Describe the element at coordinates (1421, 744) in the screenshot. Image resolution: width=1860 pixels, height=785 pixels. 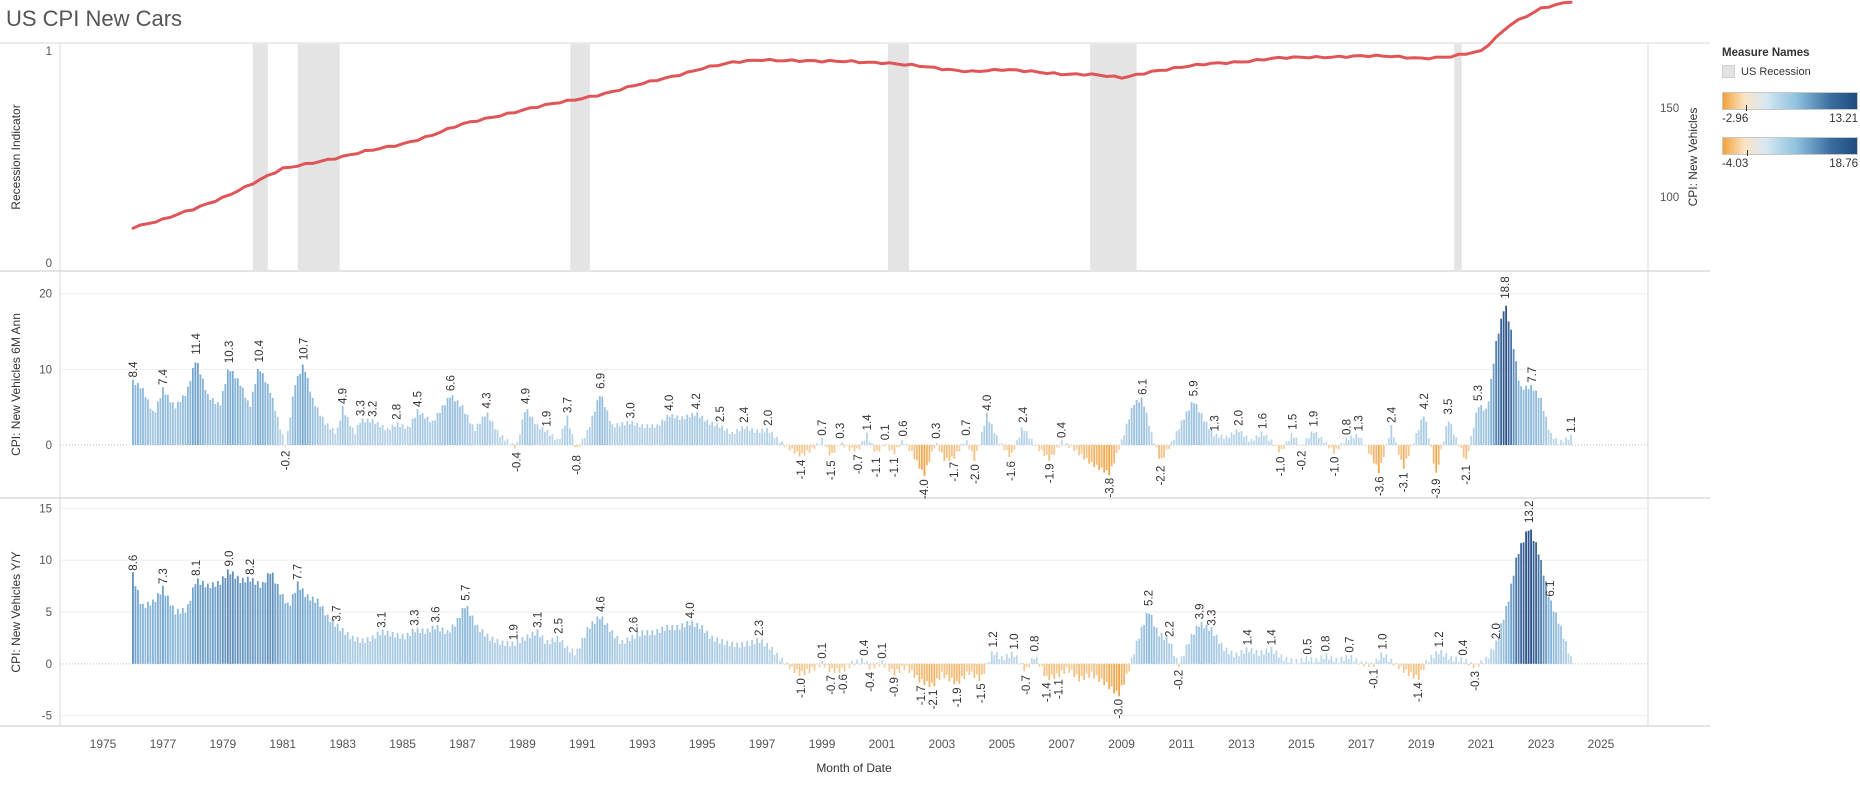
I see `x-axis-tick: 2019` at that location.